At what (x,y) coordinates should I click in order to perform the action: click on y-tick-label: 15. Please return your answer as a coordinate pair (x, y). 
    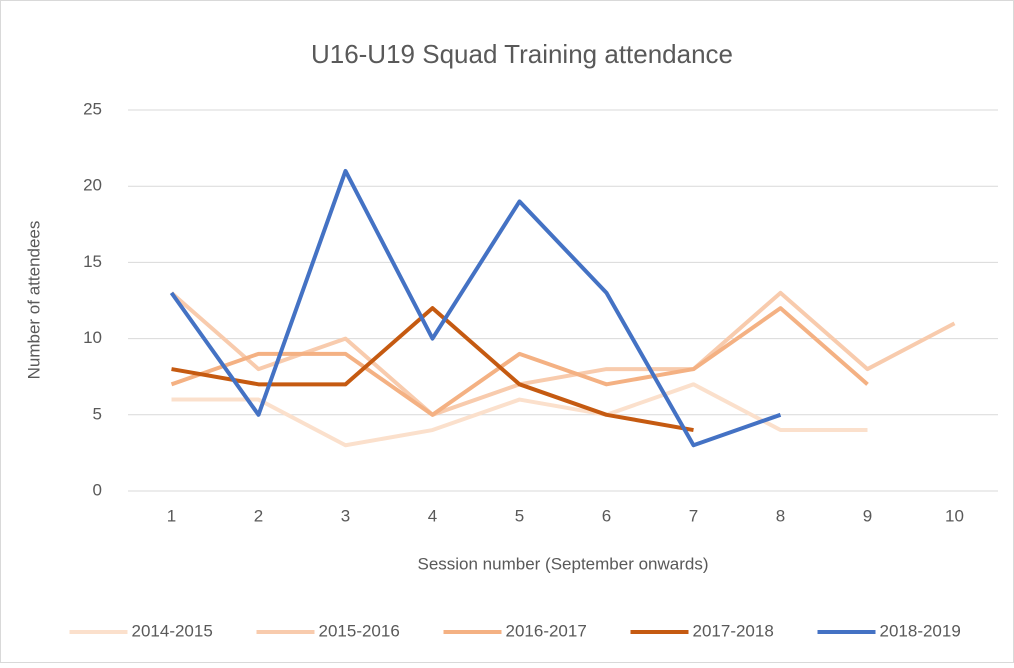
    Looking at the image, I should click on (92, 261).